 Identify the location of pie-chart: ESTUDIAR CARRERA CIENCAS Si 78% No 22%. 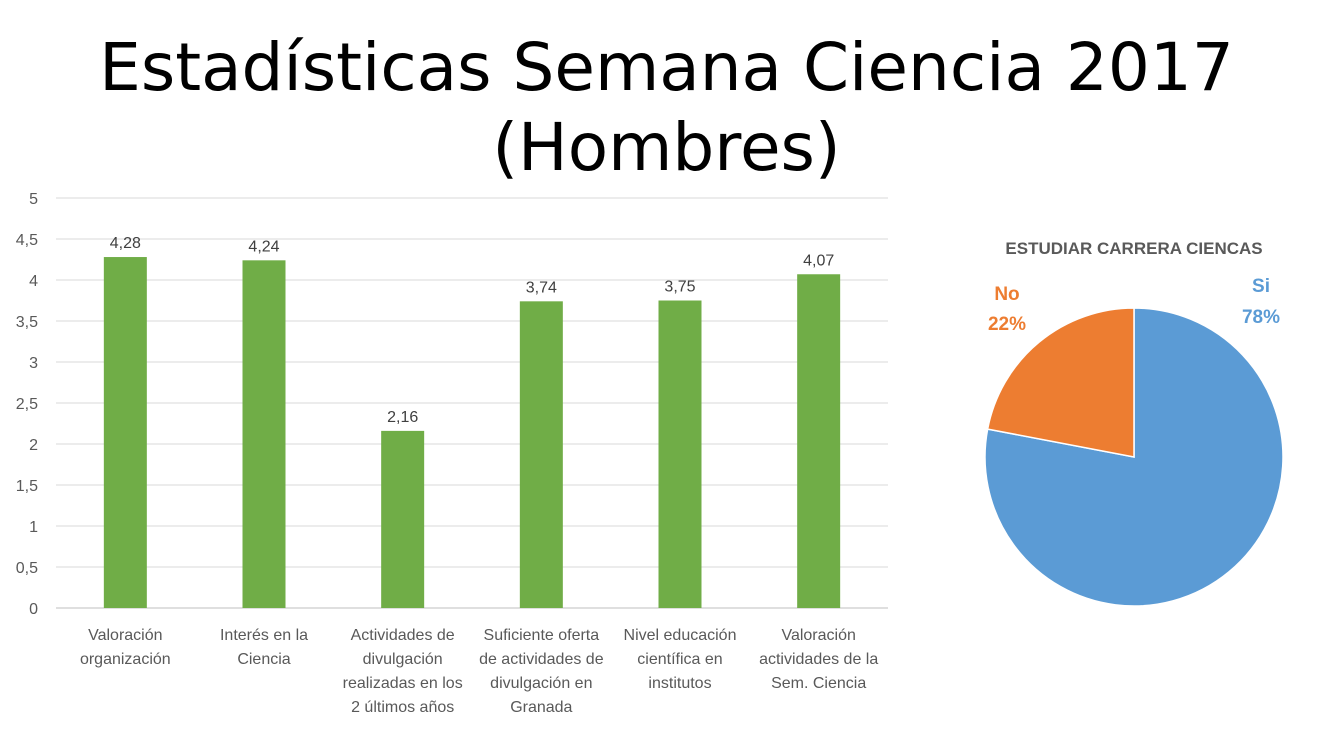
(1134, 423).